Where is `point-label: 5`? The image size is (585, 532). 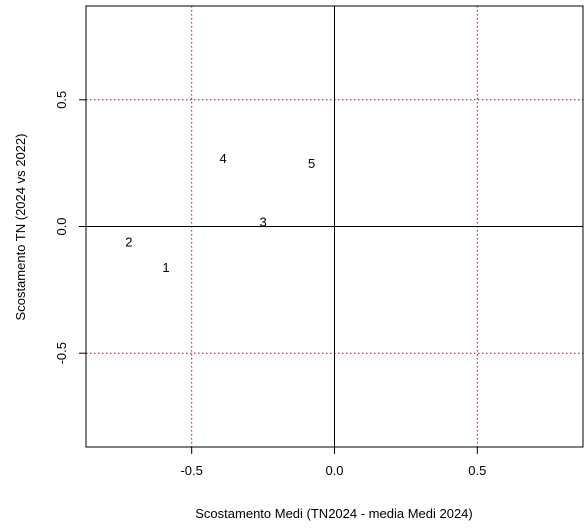
point-label: 5 is located at coordinates (311, 163).